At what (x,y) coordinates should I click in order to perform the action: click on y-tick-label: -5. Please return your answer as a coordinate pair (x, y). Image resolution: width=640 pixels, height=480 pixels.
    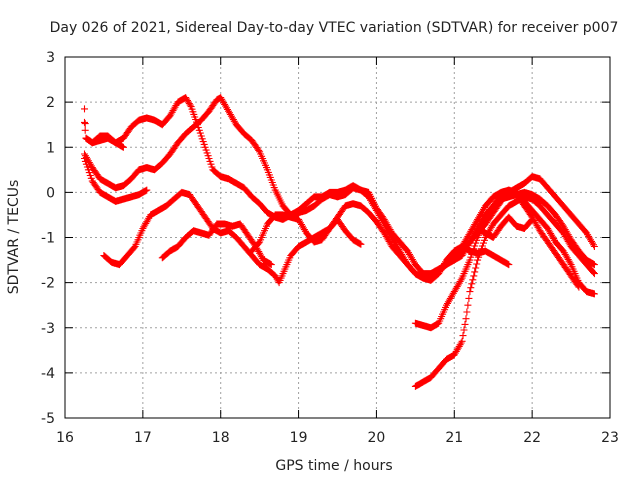
    Looking at the image, I should click on (48, 419).